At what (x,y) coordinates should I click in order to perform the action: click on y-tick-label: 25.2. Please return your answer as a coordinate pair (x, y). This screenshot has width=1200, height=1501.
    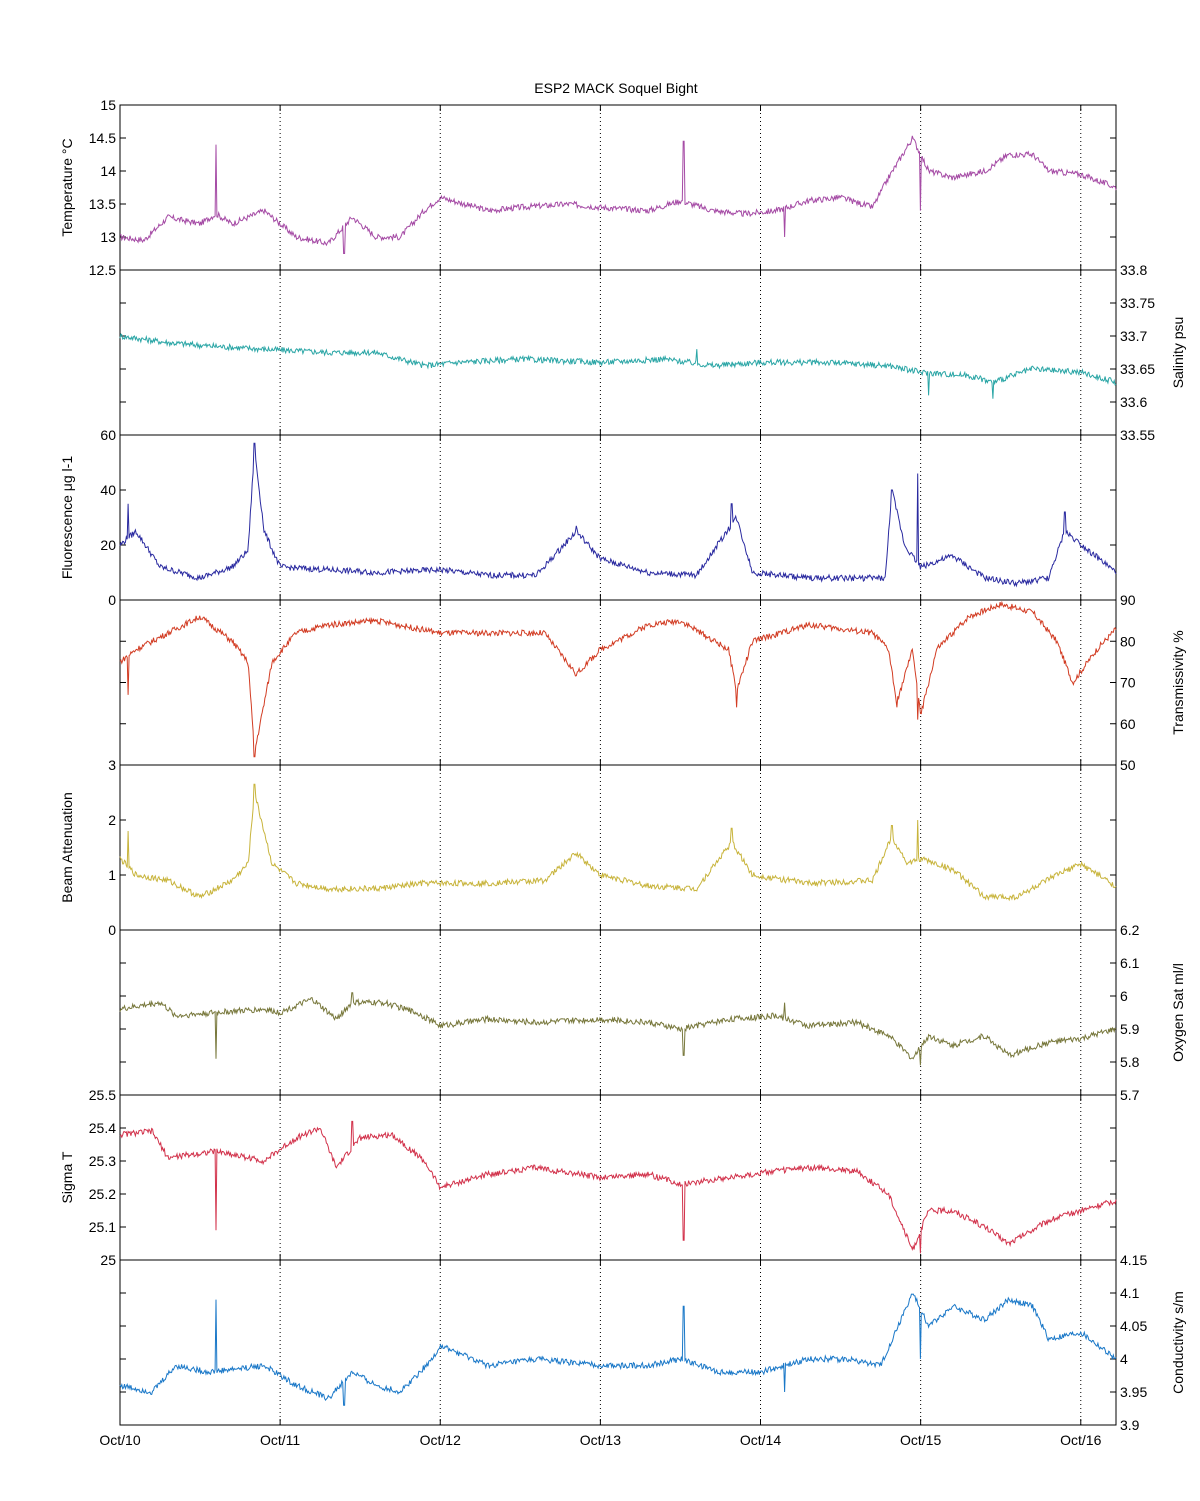
    Looking at the image, I should click on (102, 1194).